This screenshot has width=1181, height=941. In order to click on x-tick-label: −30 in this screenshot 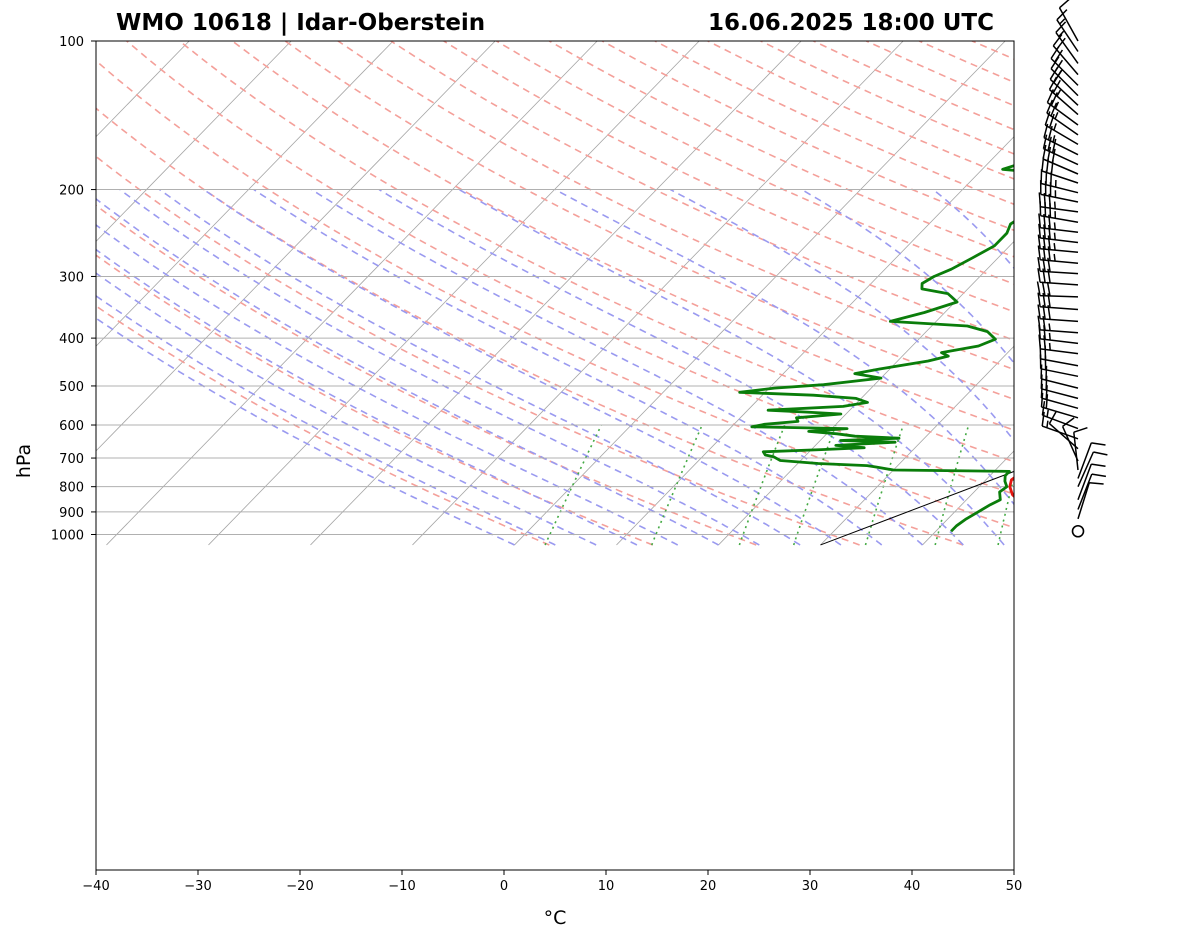, I will do `click(197, 886)`.